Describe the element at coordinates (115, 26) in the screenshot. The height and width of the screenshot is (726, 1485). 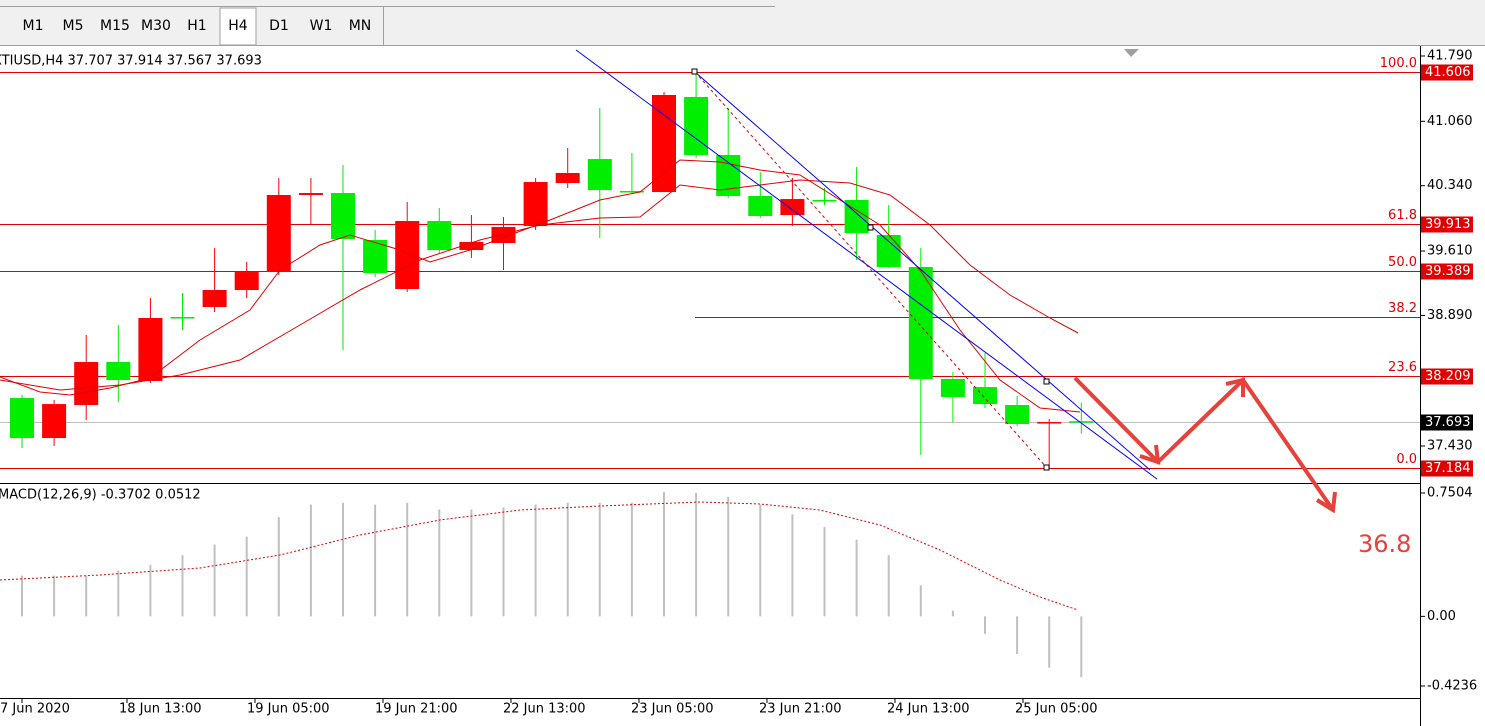
I see `timeframe-button: M15` at that location.